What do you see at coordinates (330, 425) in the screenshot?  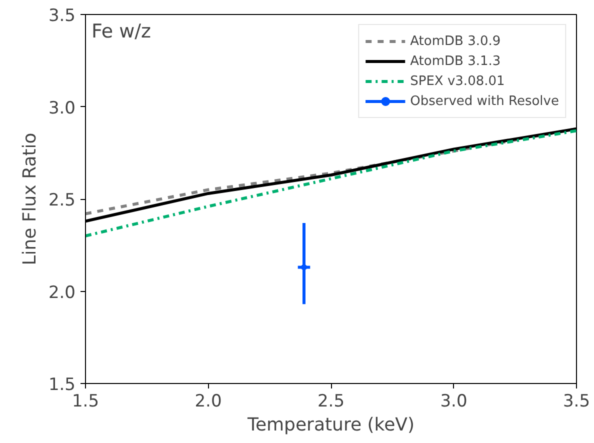 I see `x-axis-title: Temperature (keV)` at bounding box center [330, 425].